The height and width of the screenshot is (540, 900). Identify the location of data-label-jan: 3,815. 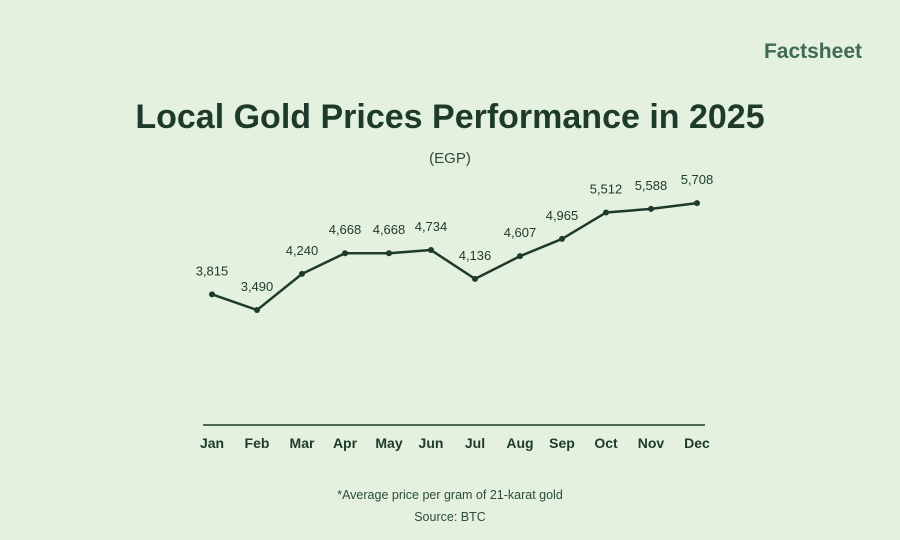
(212, 270).